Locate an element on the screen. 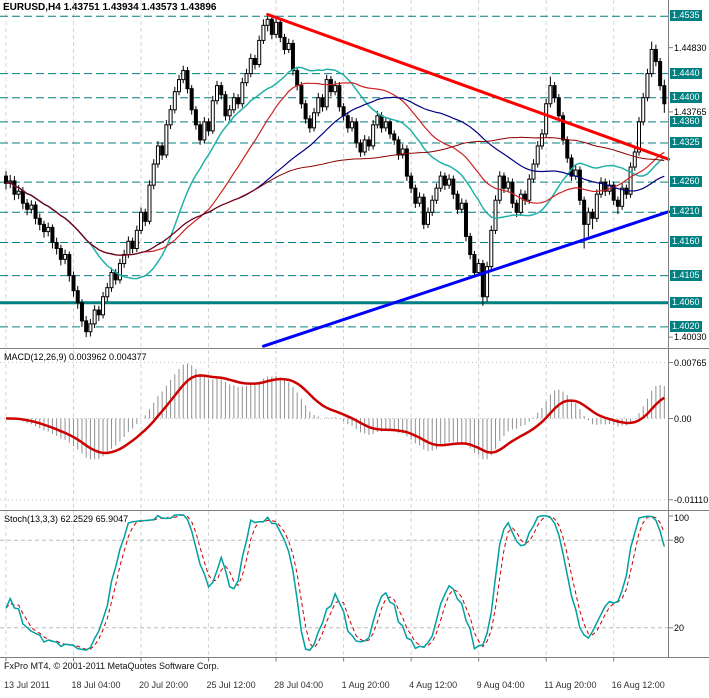  price-level-label: 1.4360 is located at coordinates (686, 121).